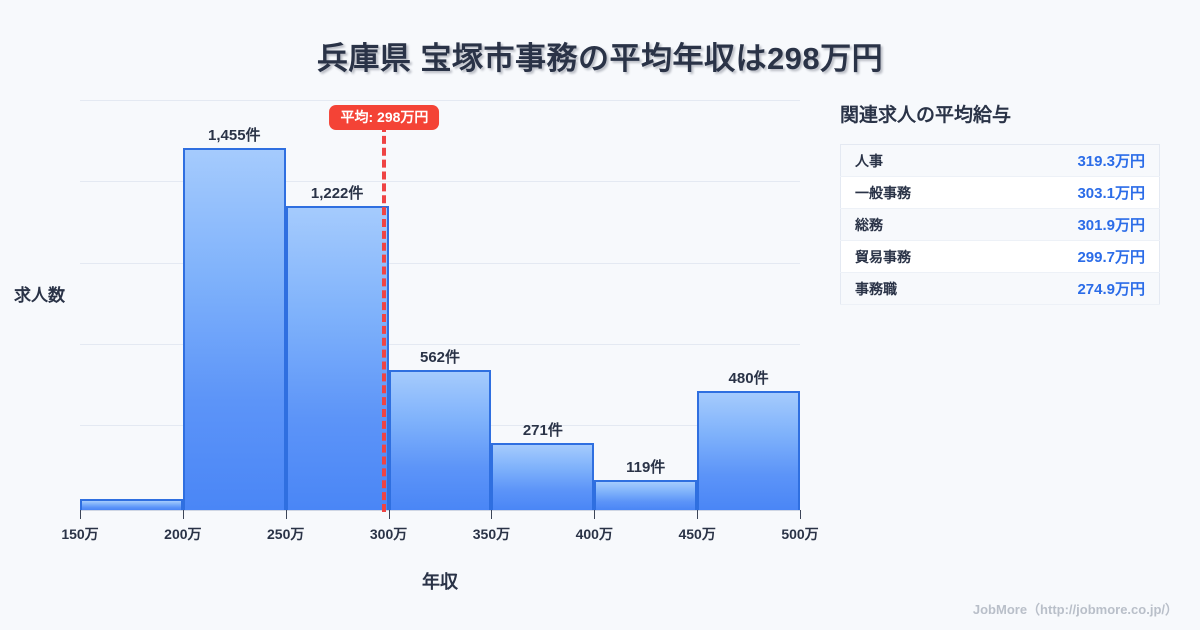 This screenshot has width=1200, height=630. What do you see at coordinates (440, 582) in the screenshot?
I see `x-axis-title: 年収` at bounding box center [440, 582].